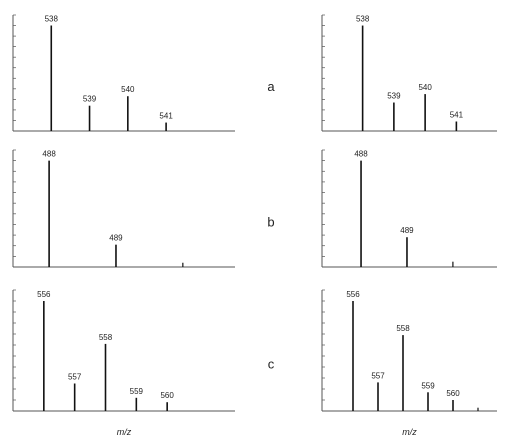 The image size is (507, 448). I want to click on panel-letter: a, so click(271, 86).